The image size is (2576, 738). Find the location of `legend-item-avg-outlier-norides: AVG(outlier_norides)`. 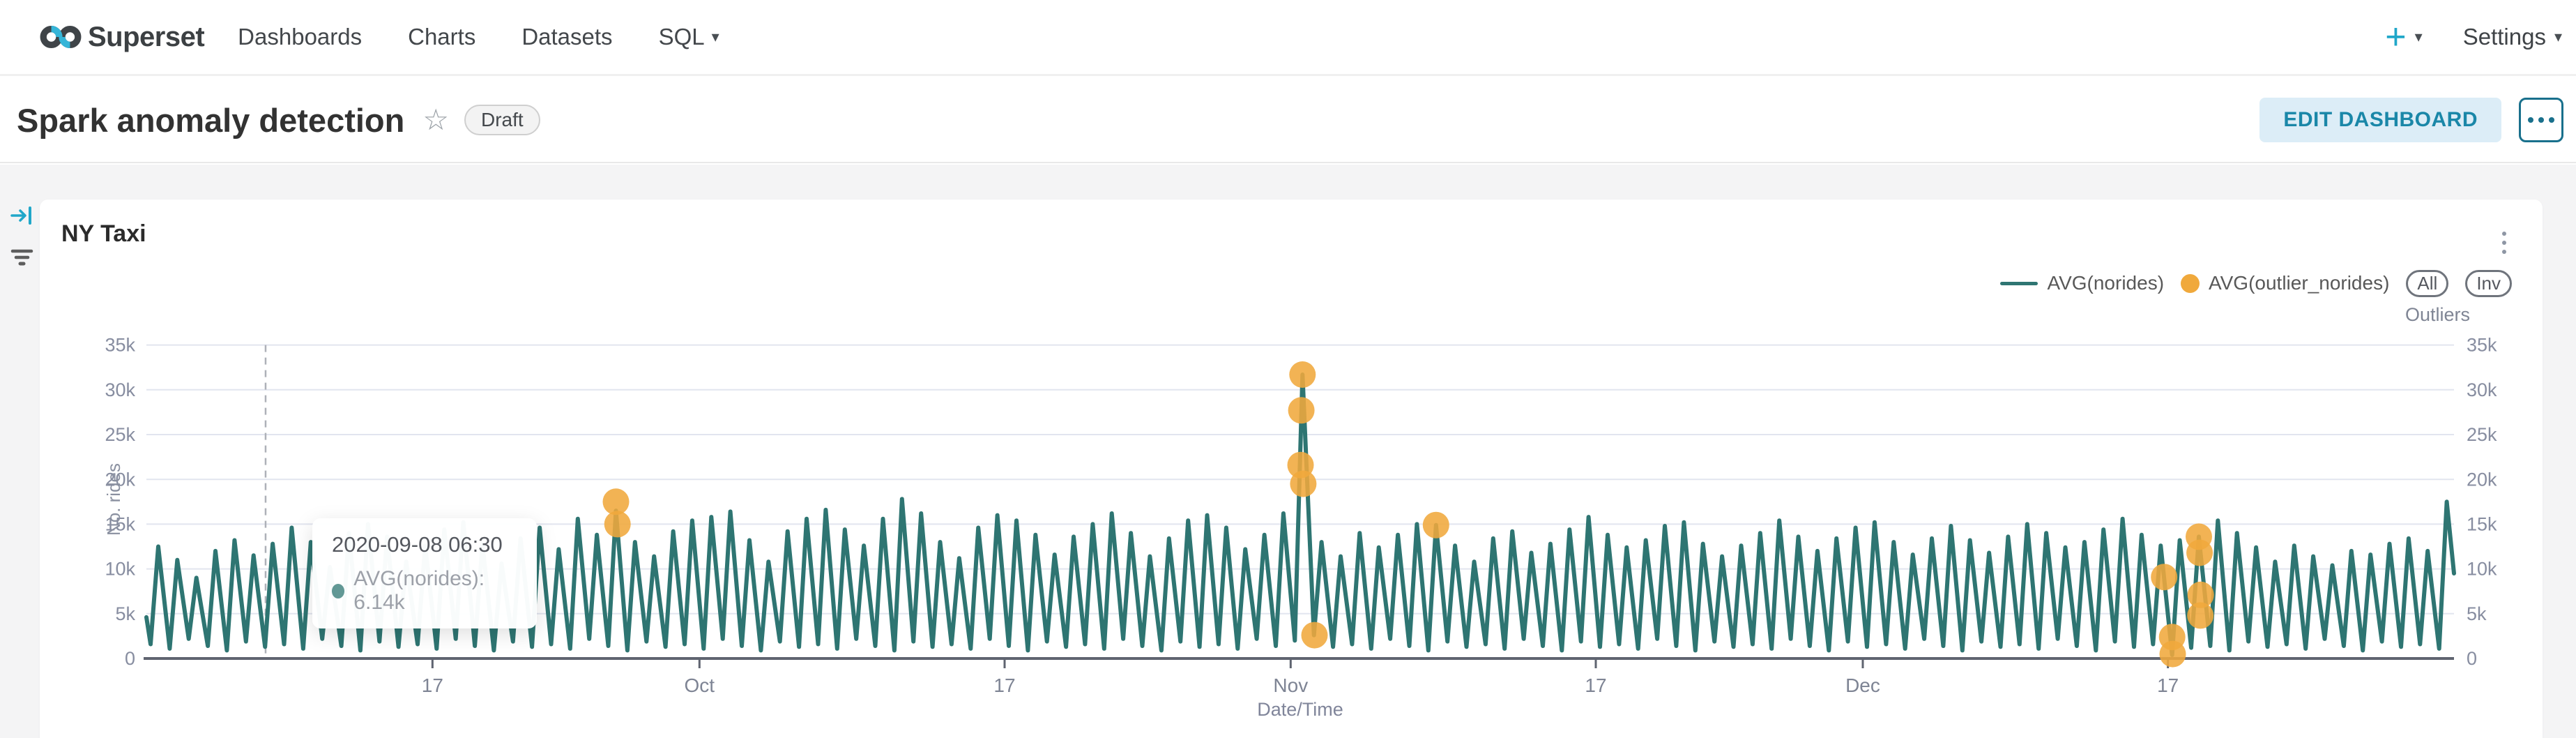

legend-item-avg-outlier-norides: AVG(outlier_norides) is located at coordinates (2285, 283).